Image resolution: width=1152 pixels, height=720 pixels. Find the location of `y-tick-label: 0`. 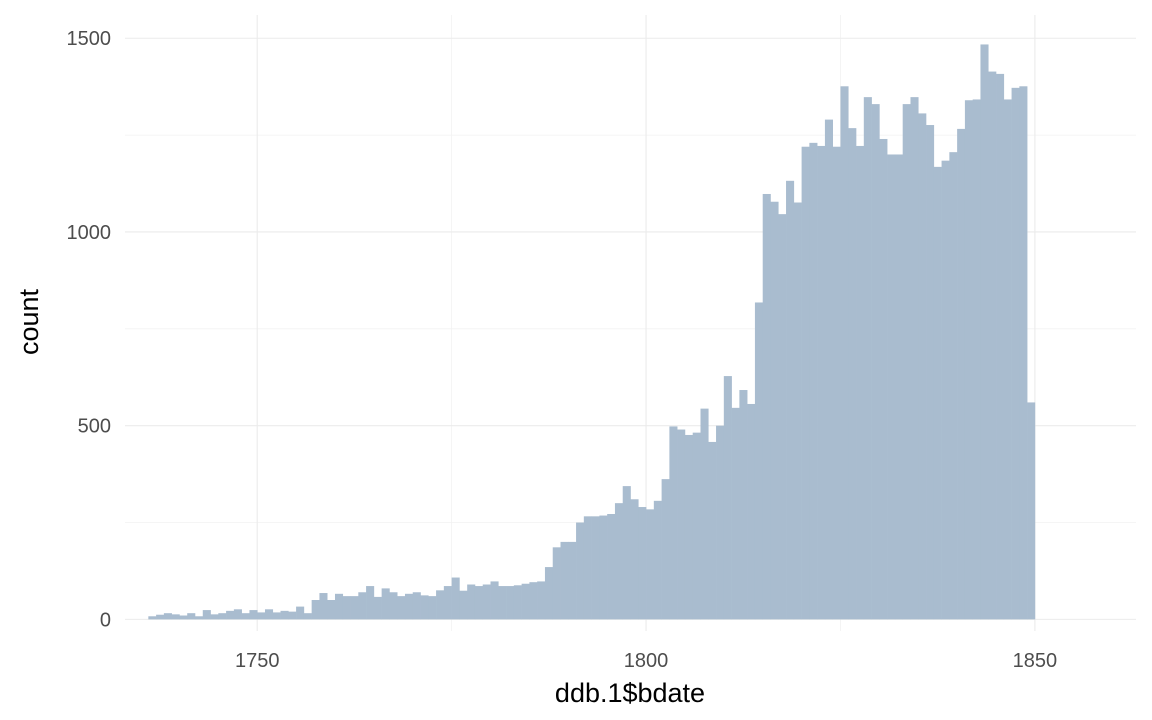

y-tick-label: 0 is located at coordinates (105, 620).